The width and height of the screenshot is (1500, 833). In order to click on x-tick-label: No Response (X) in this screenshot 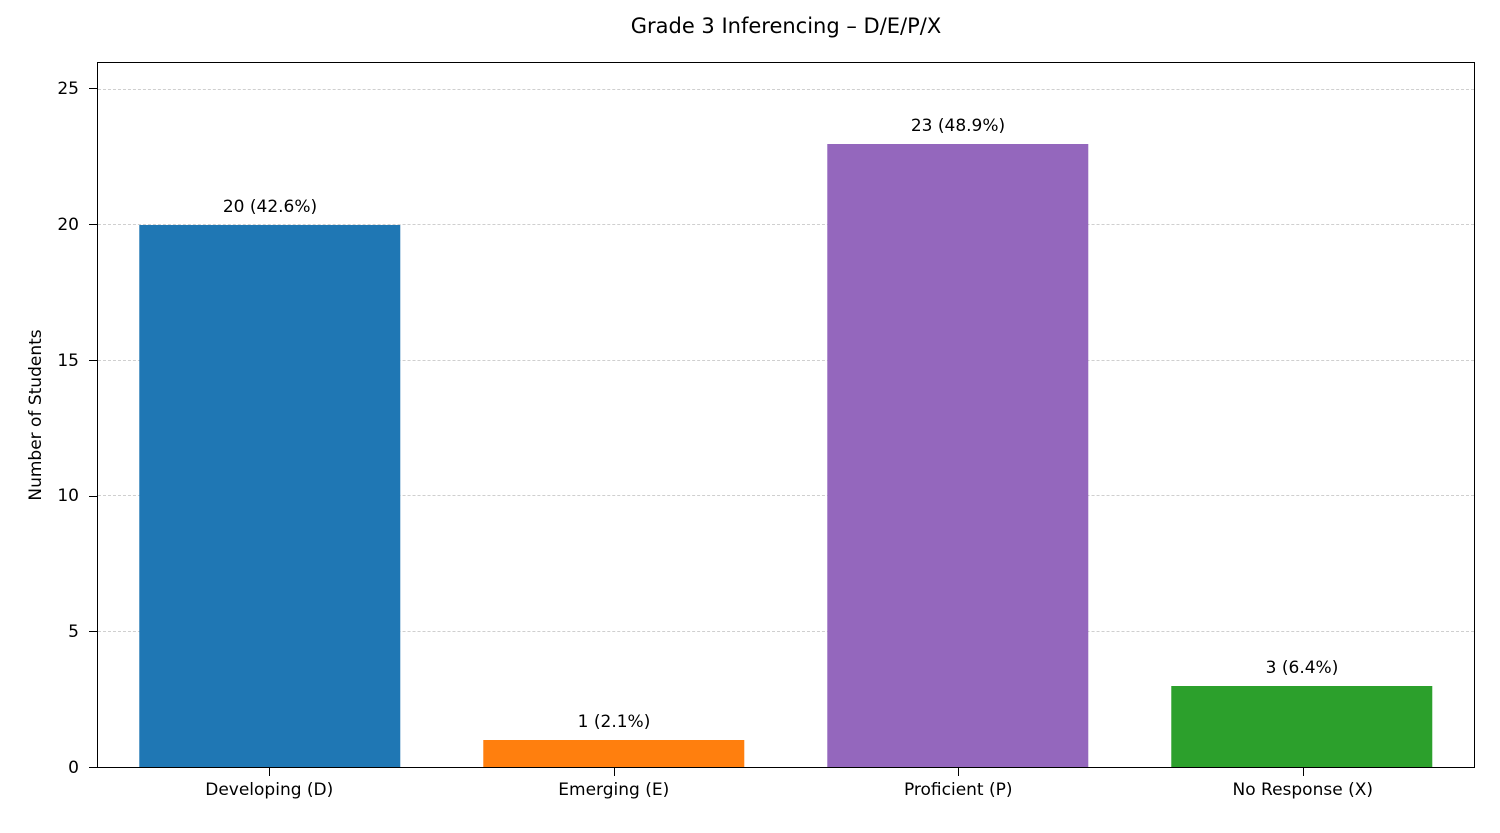, I will do `click(1302, 790)`.